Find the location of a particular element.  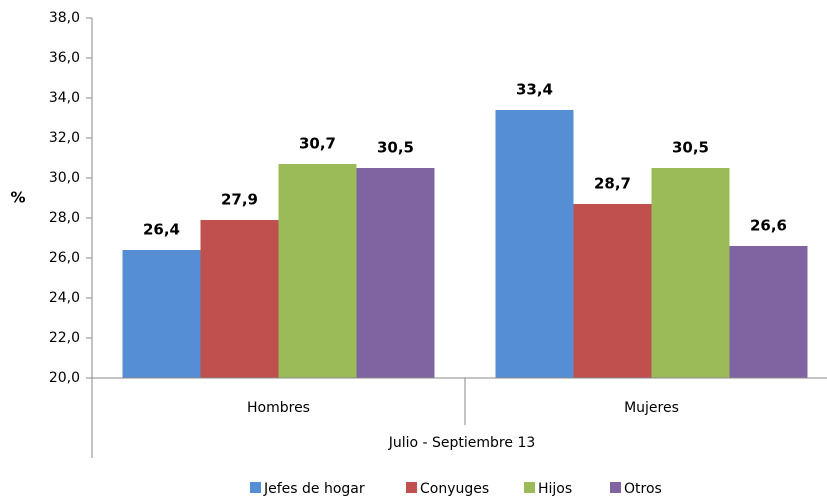

y-tick-label: 30,0 is located at coordinates (64, 178).